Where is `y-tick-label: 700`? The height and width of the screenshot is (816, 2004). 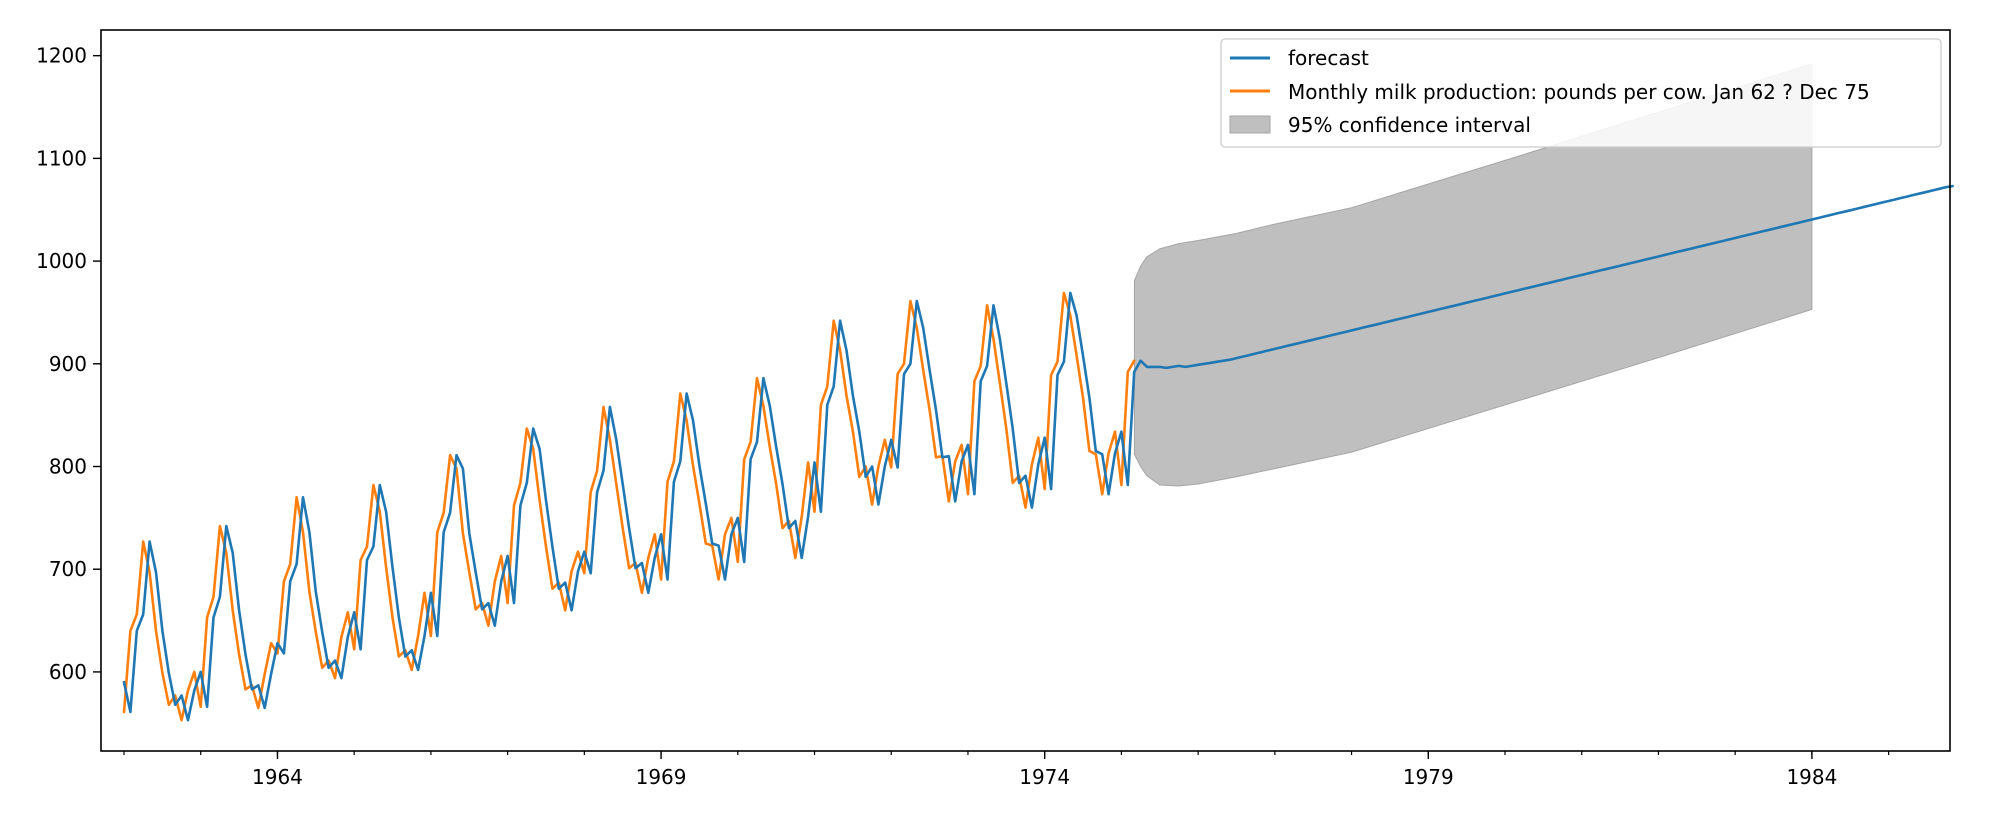 y-tick-label: 700 is located at coordinates (68, 569).